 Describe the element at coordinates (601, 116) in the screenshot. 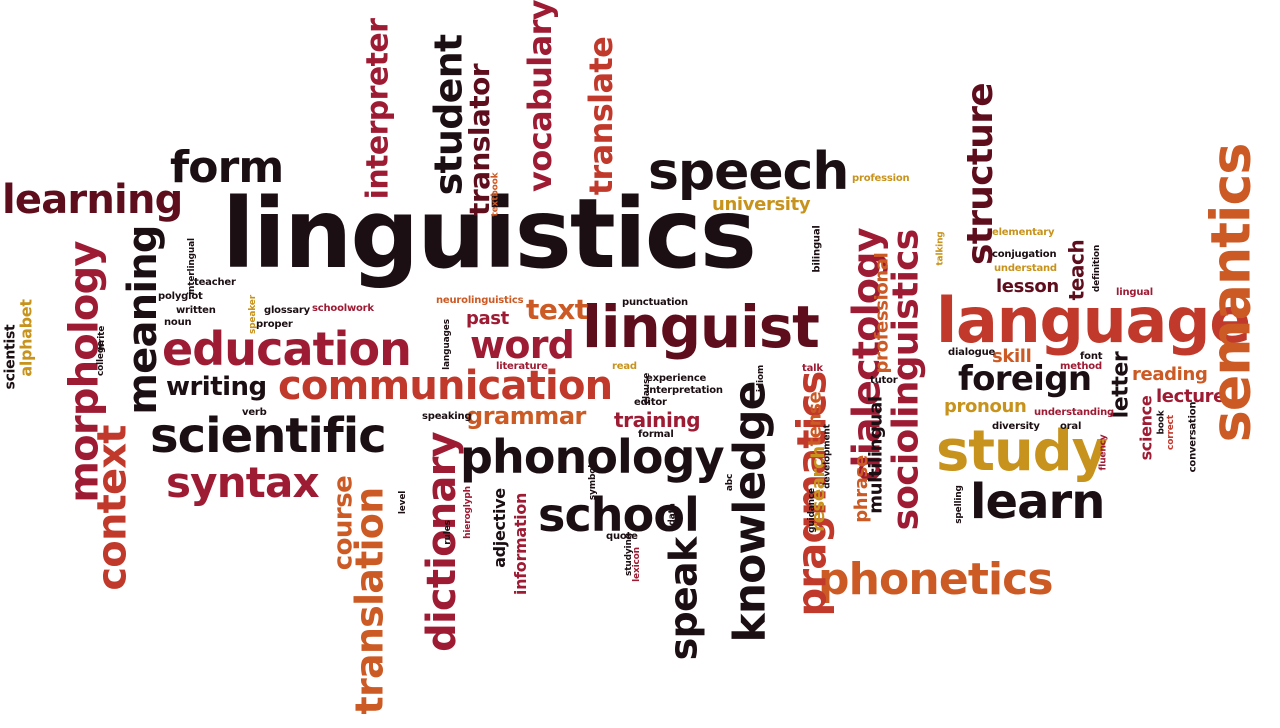

I see `word-translate: translate` at that location.